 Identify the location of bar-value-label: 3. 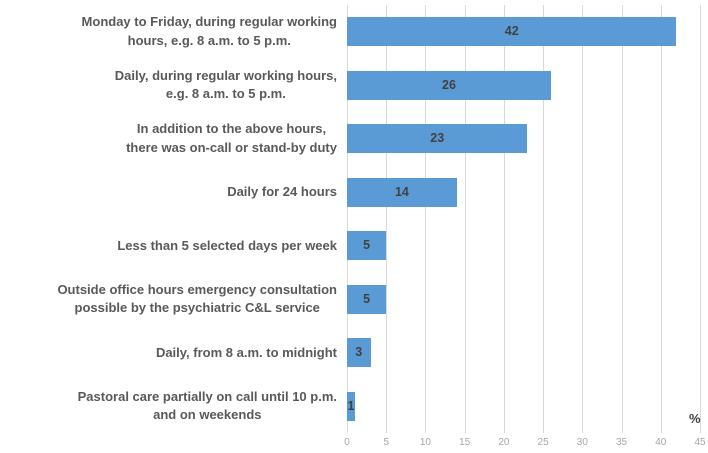
(359, 352).